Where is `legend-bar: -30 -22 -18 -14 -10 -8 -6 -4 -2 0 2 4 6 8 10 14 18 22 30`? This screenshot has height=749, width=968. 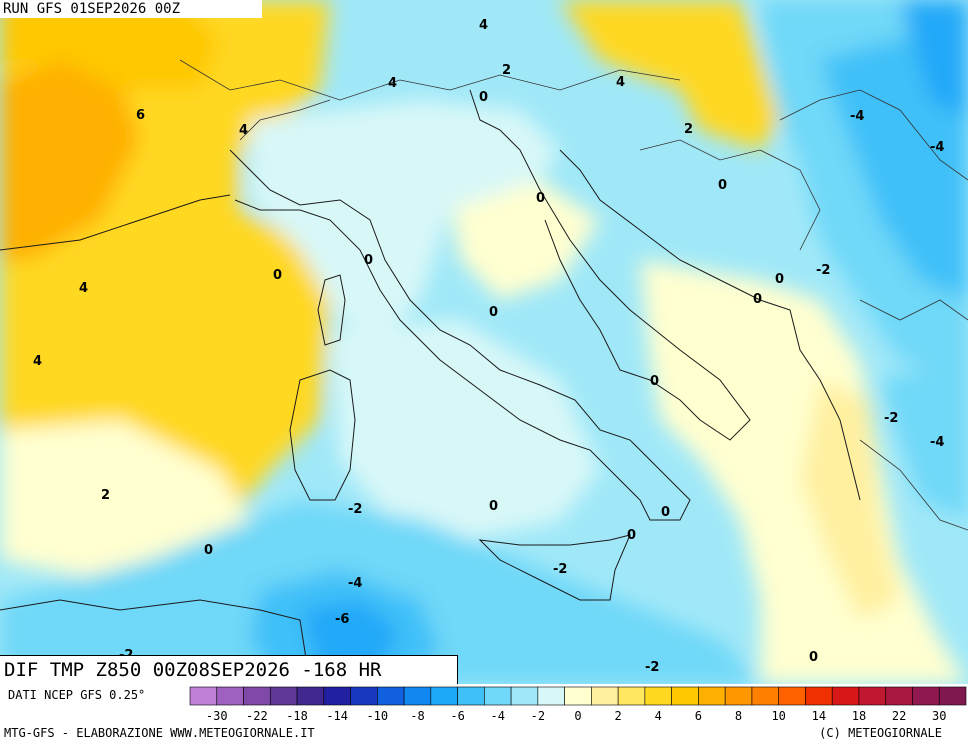 legend-bar: -30 -22 -18 -14 -10 -8 -6 -4 -2 0 2 4 6 8 10 14 18 22 30 is located at coordinates (578, 704).